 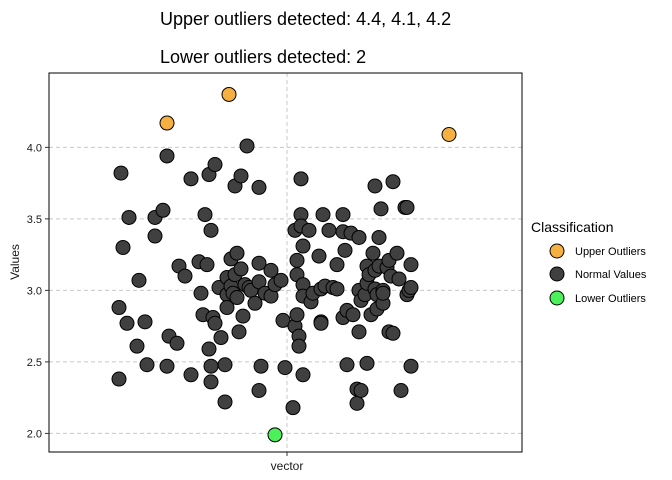 What do you see at coordinates (610, 299) in the screenshot?
I see `legend-label-lower-outliers: Lower Outliers` at bounding box center [610, 299].